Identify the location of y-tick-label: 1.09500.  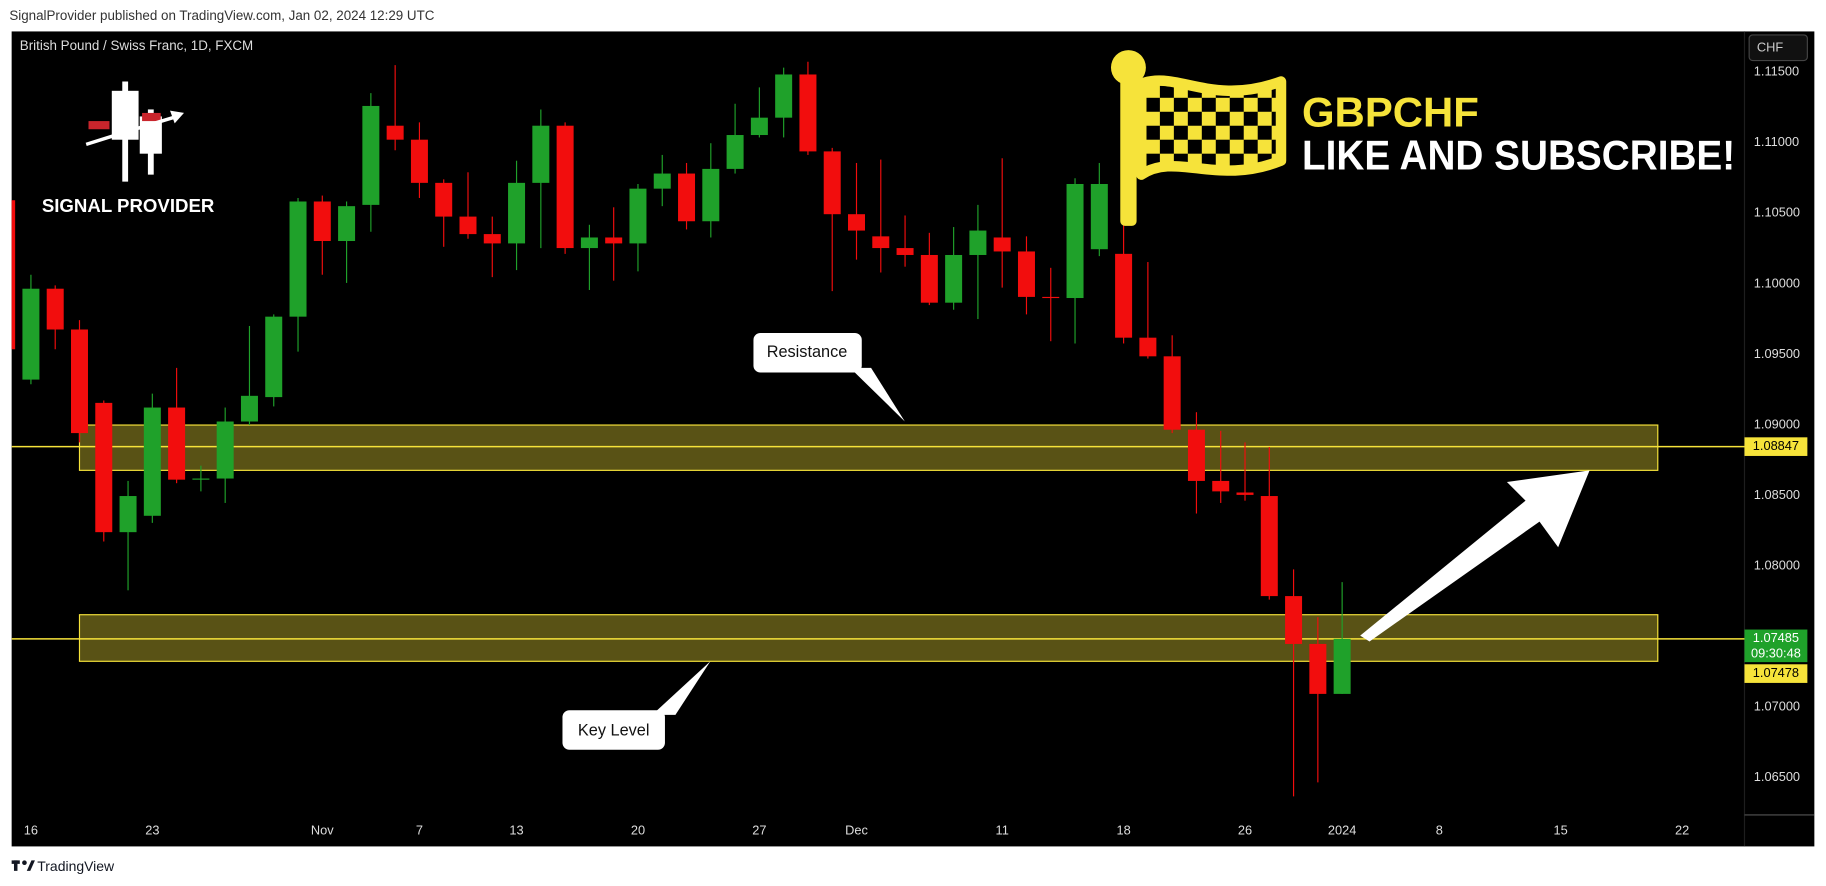
(1777, 353).